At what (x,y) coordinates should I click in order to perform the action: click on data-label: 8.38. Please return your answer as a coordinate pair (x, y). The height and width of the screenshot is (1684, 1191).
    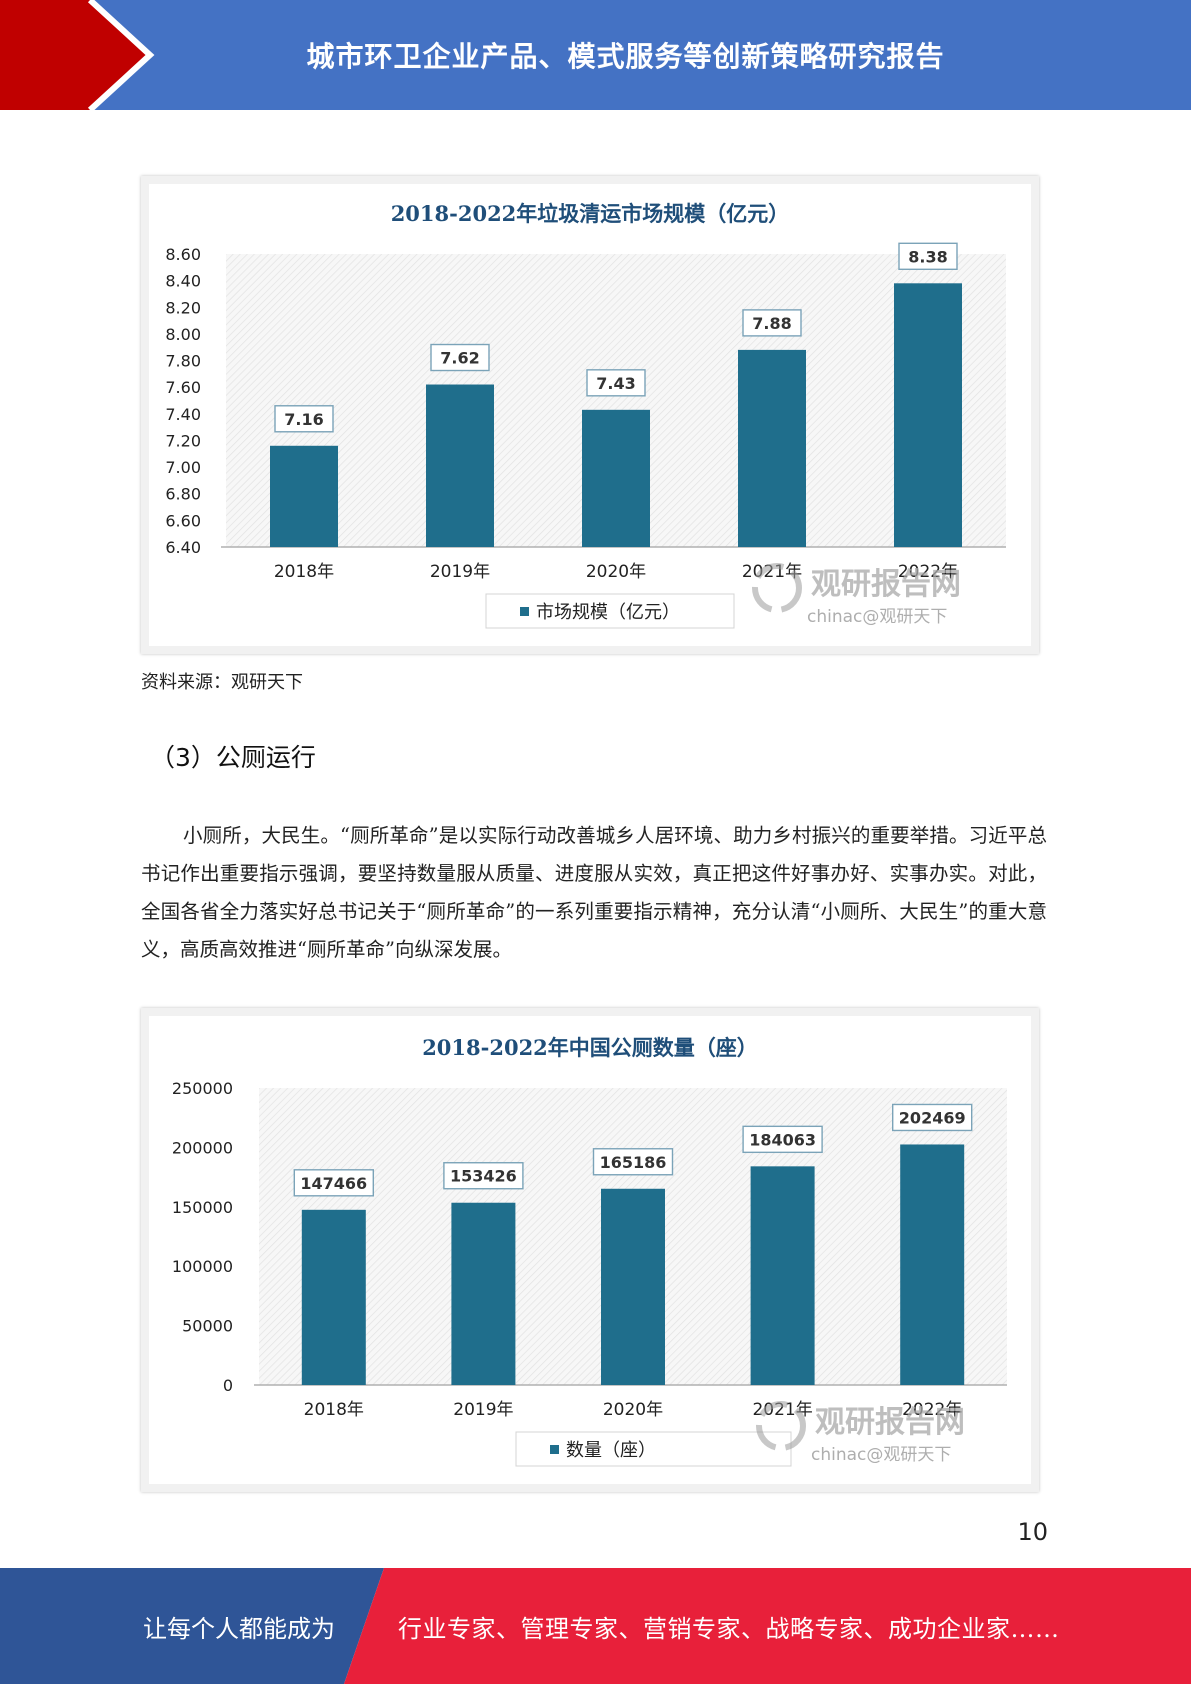
    Looking at the image, I should click on (927, 256).